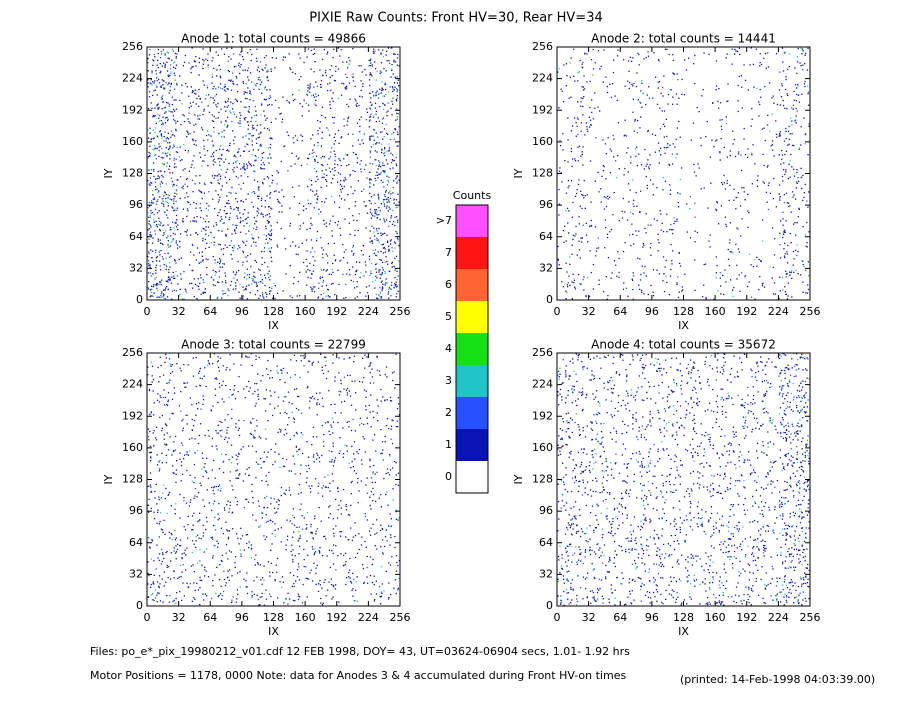  Describe the element at coordinates (147, 311) in the screenshot. I see `x-tick-label: 0` at that location.